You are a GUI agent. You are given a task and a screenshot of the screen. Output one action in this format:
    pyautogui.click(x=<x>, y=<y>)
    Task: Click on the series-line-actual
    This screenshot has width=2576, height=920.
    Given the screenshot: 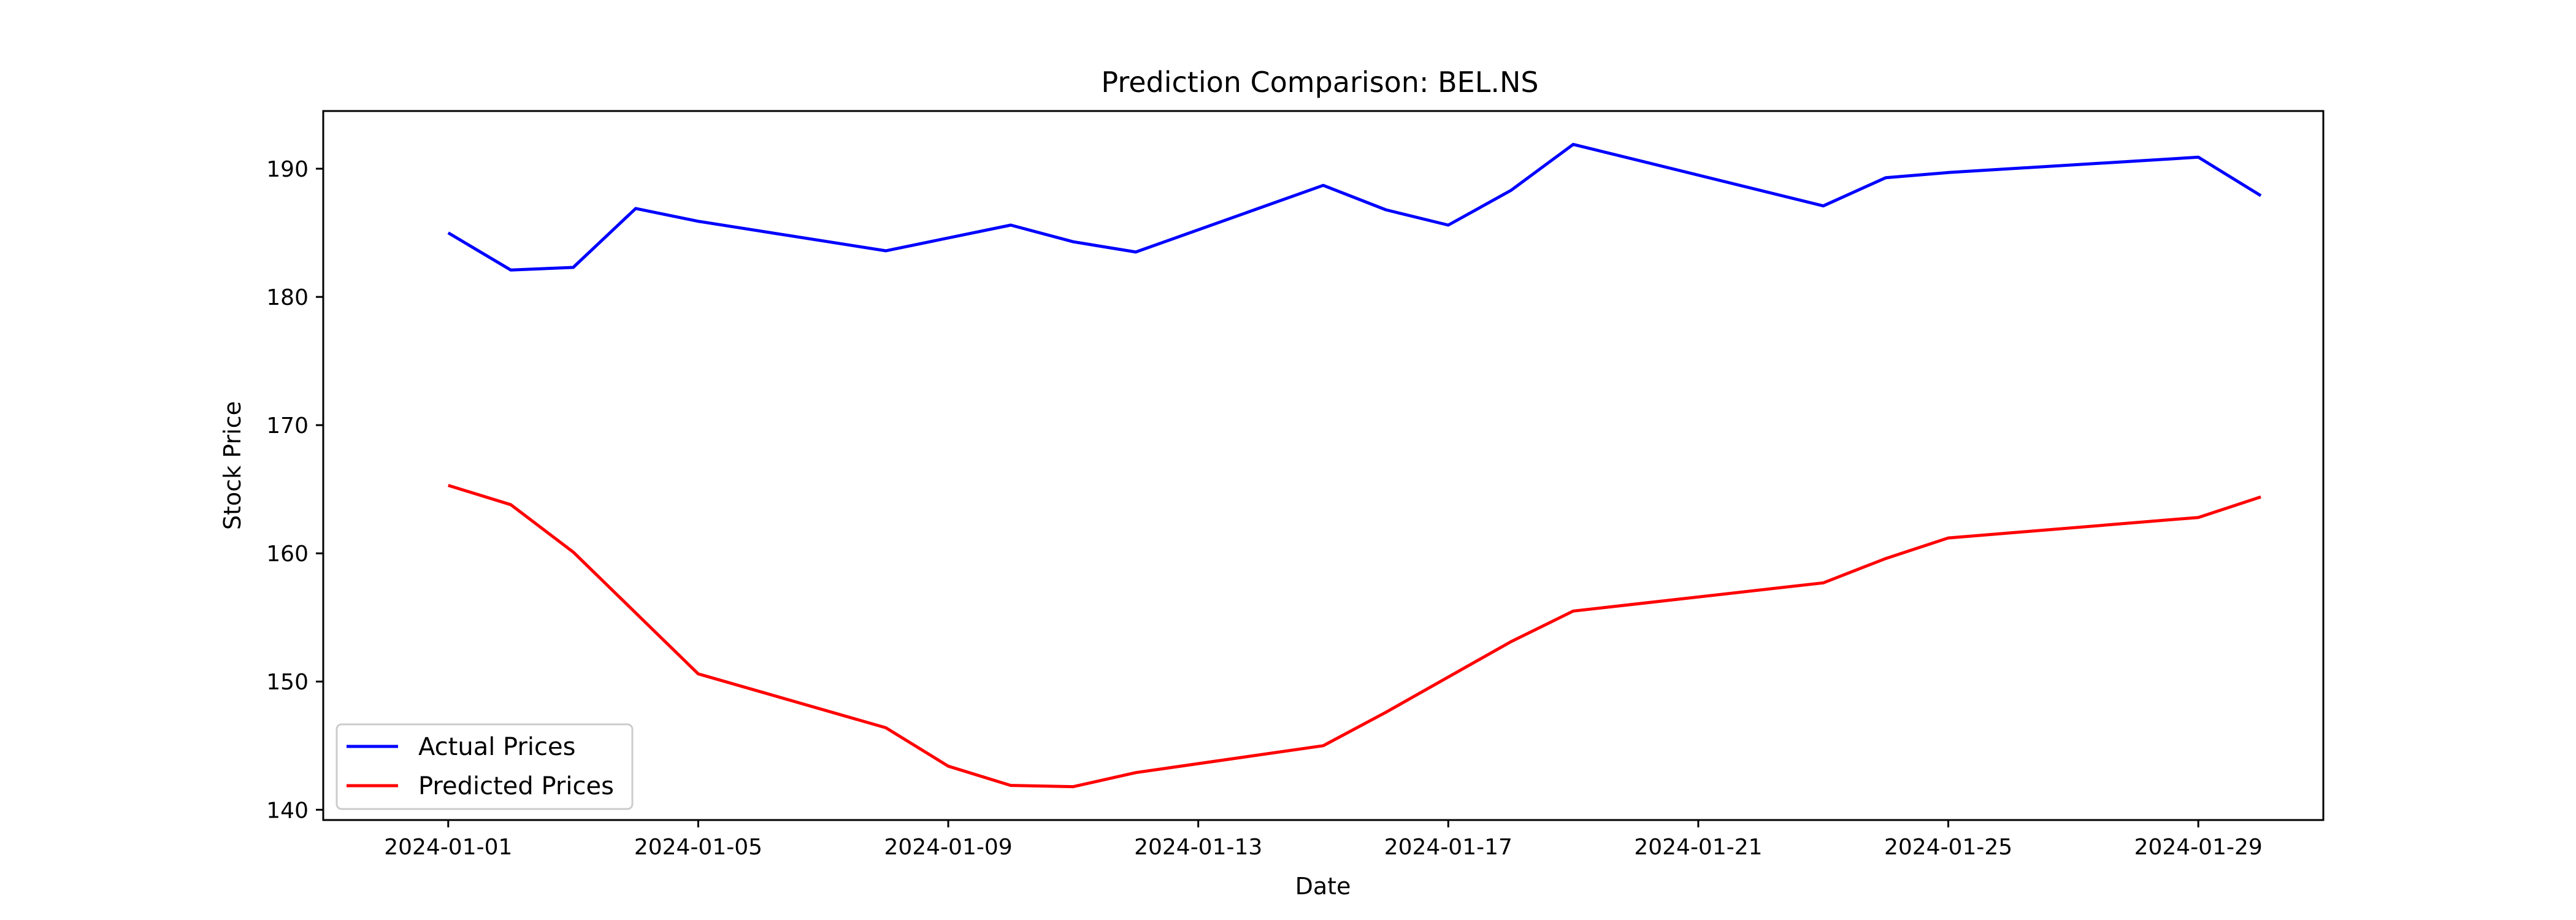 What is the action you would take?
    pyautogui.click(x=1354, y=207)
    